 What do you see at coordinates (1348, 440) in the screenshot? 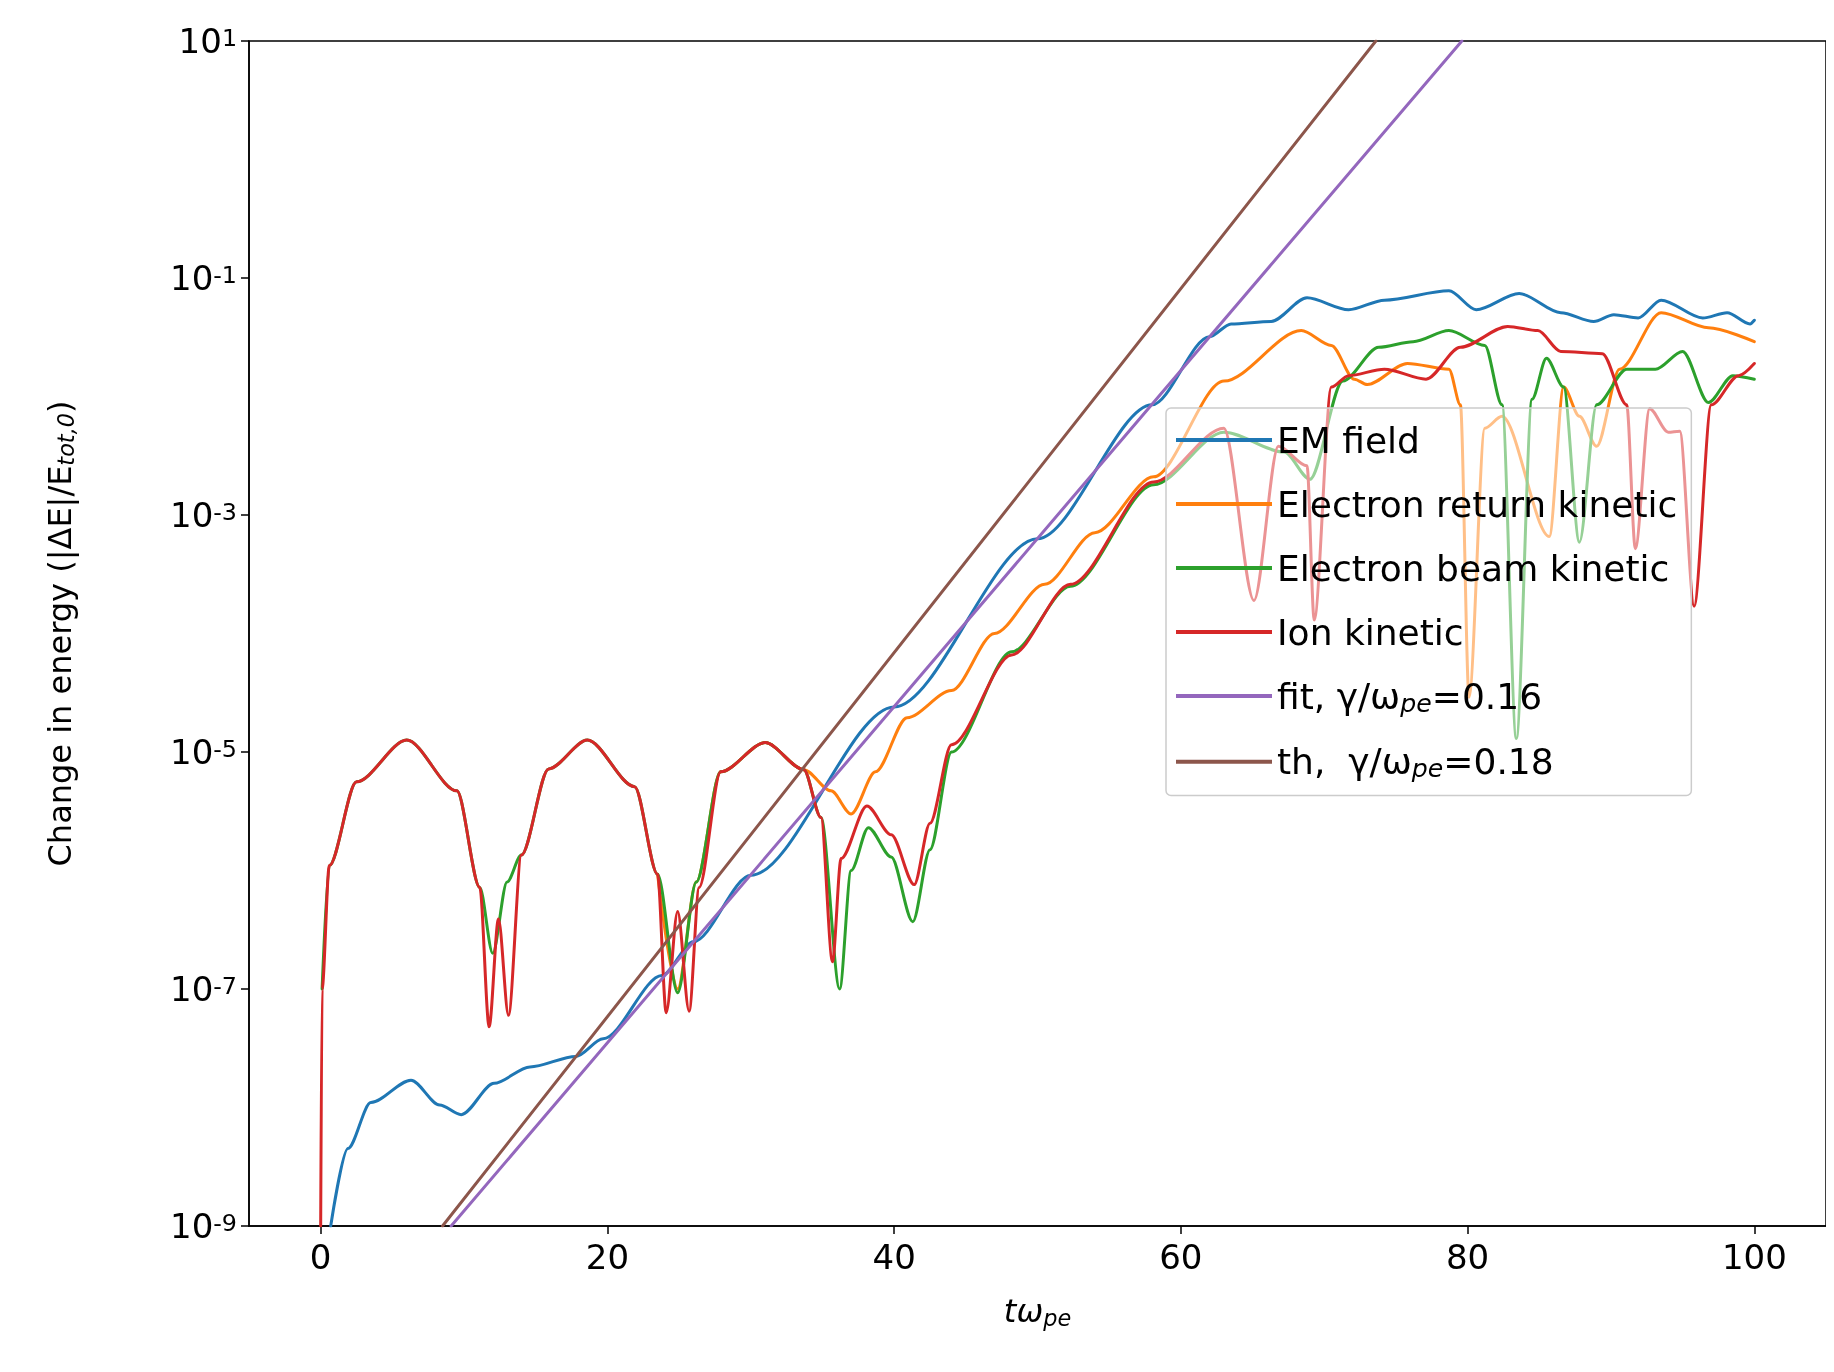
I see `legend-label: EM field` at bounding box center [1348, 440].